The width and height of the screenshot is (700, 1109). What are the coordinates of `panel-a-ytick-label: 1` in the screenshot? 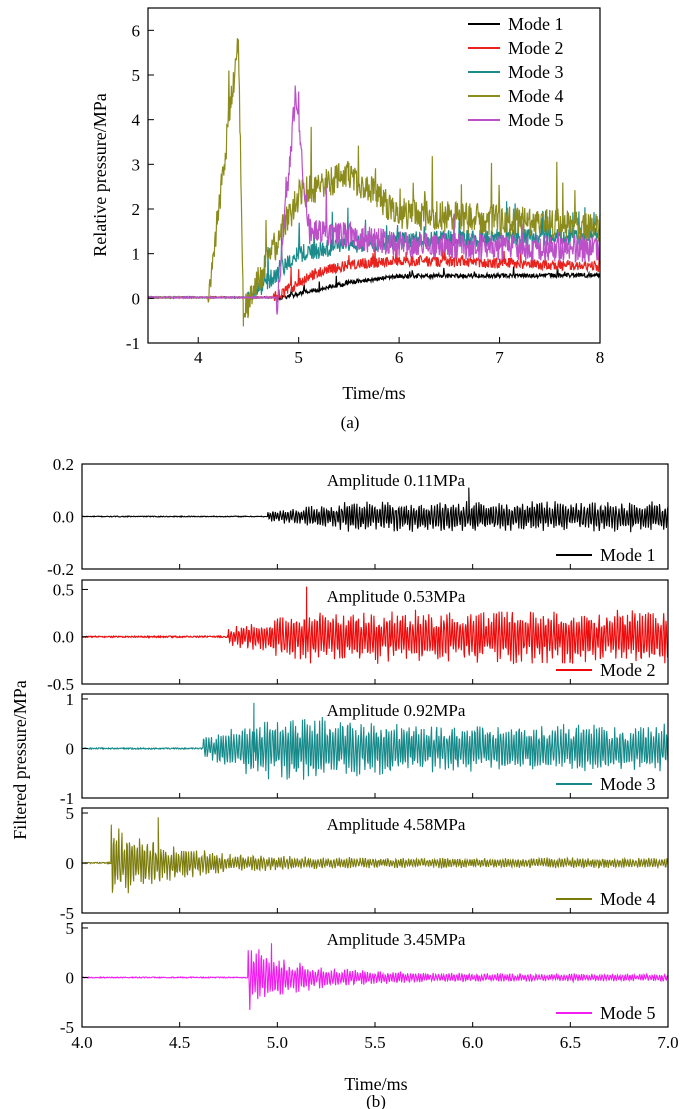 It's located at (136, 254).